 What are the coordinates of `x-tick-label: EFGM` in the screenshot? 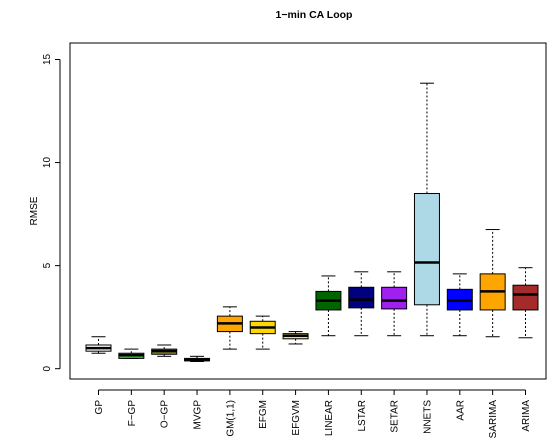 It's located at (263, 414).